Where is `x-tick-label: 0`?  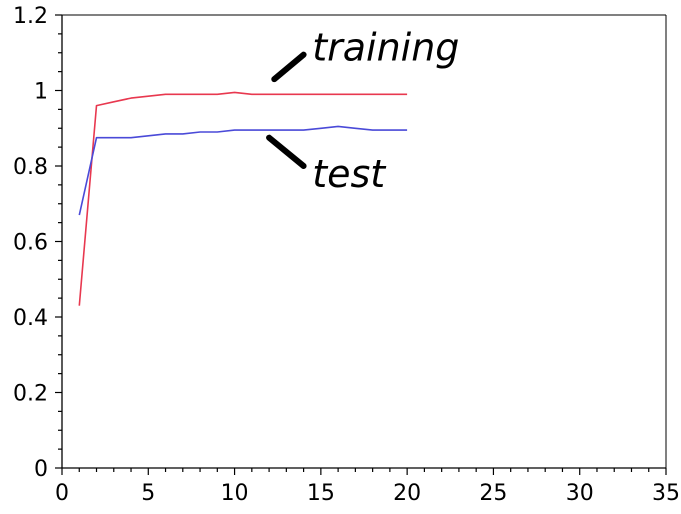 x-tick-label: 0 is located at coordinates (62, 493).